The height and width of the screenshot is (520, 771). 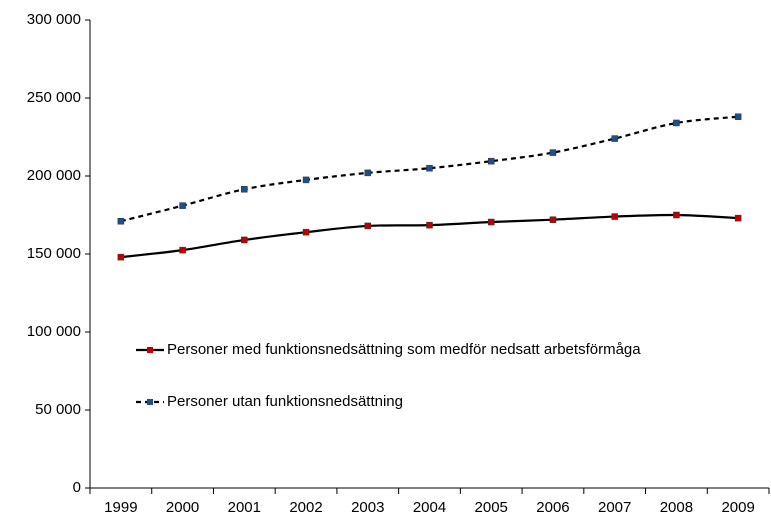 I want to click on x-tick-label: 2008, so click(x=676, y=507).